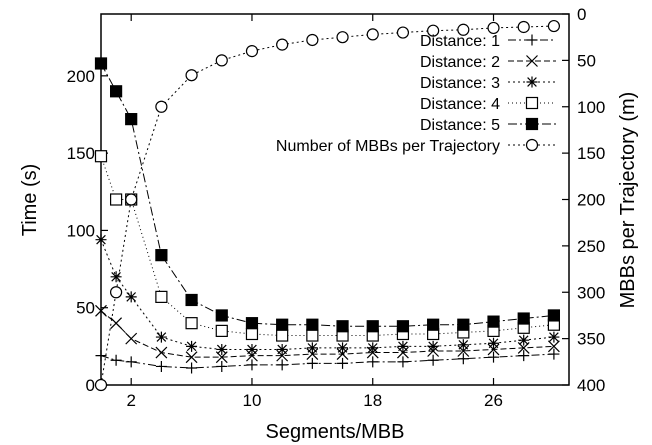 This screenshot has width=652, height=445. What do you see at coordinates (130, 400) in the screenshot?
I see `x-tick-label: 2` at bounding box center [130, 400].